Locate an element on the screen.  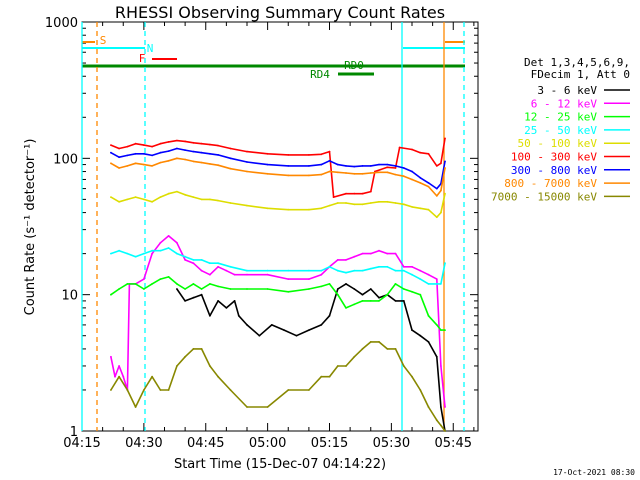
legend-entry-label: 3 - 6 keV is located at coordinates (567, 90).